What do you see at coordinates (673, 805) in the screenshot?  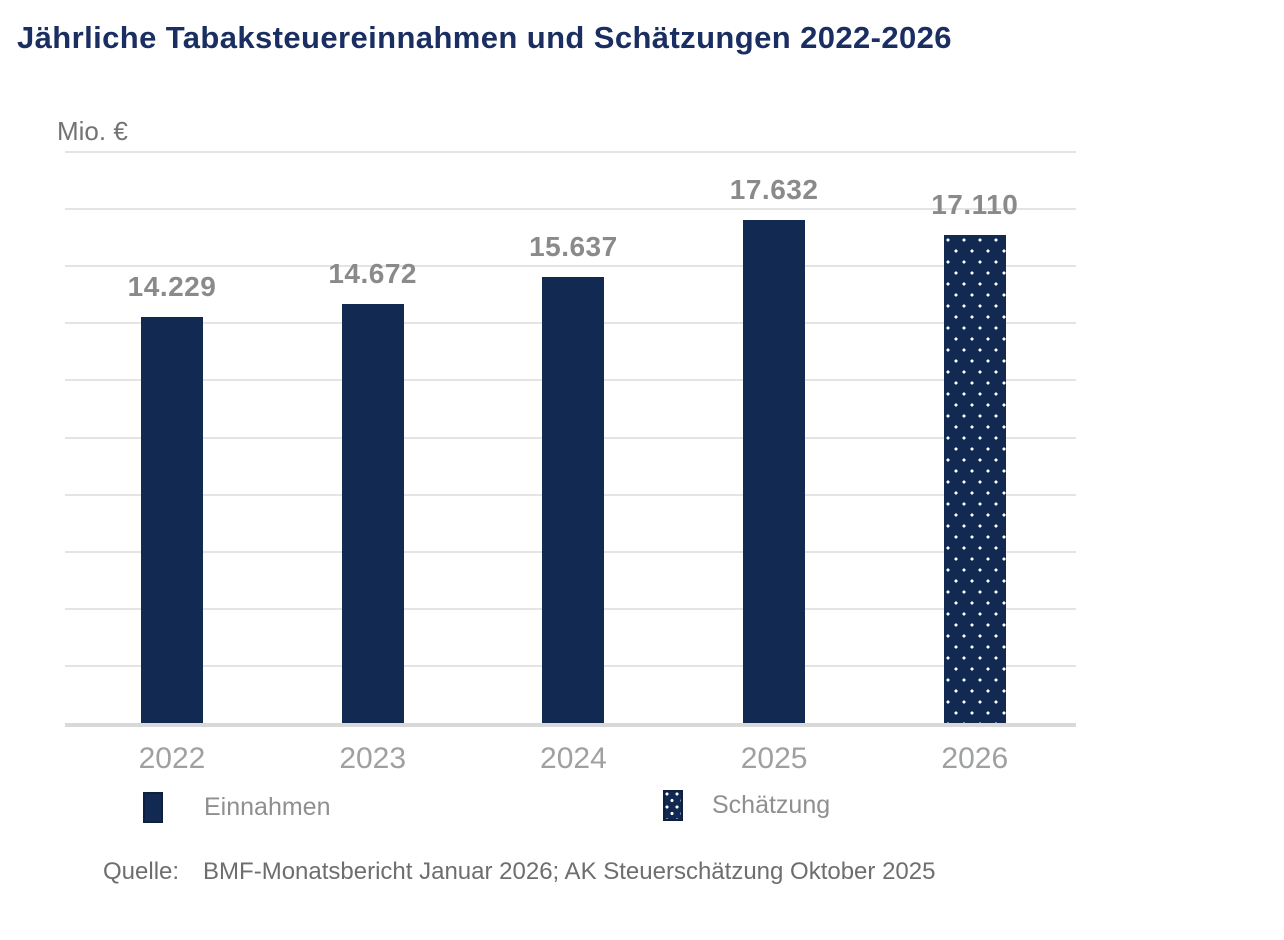 I see `legend-swatch-dotted` at bounding box center [673, 805].